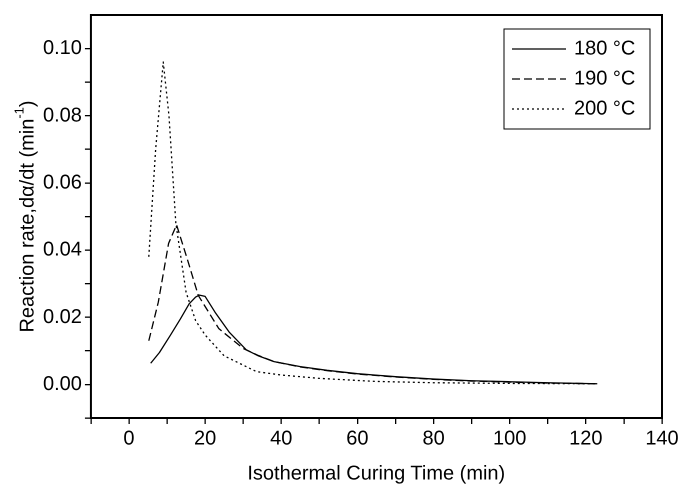 Image resolution: width=684 pixels, height=488 pixels. Describe the element at coordinates (129, 439) in the screenshot. I see `x-tick-label: 0` at that location.